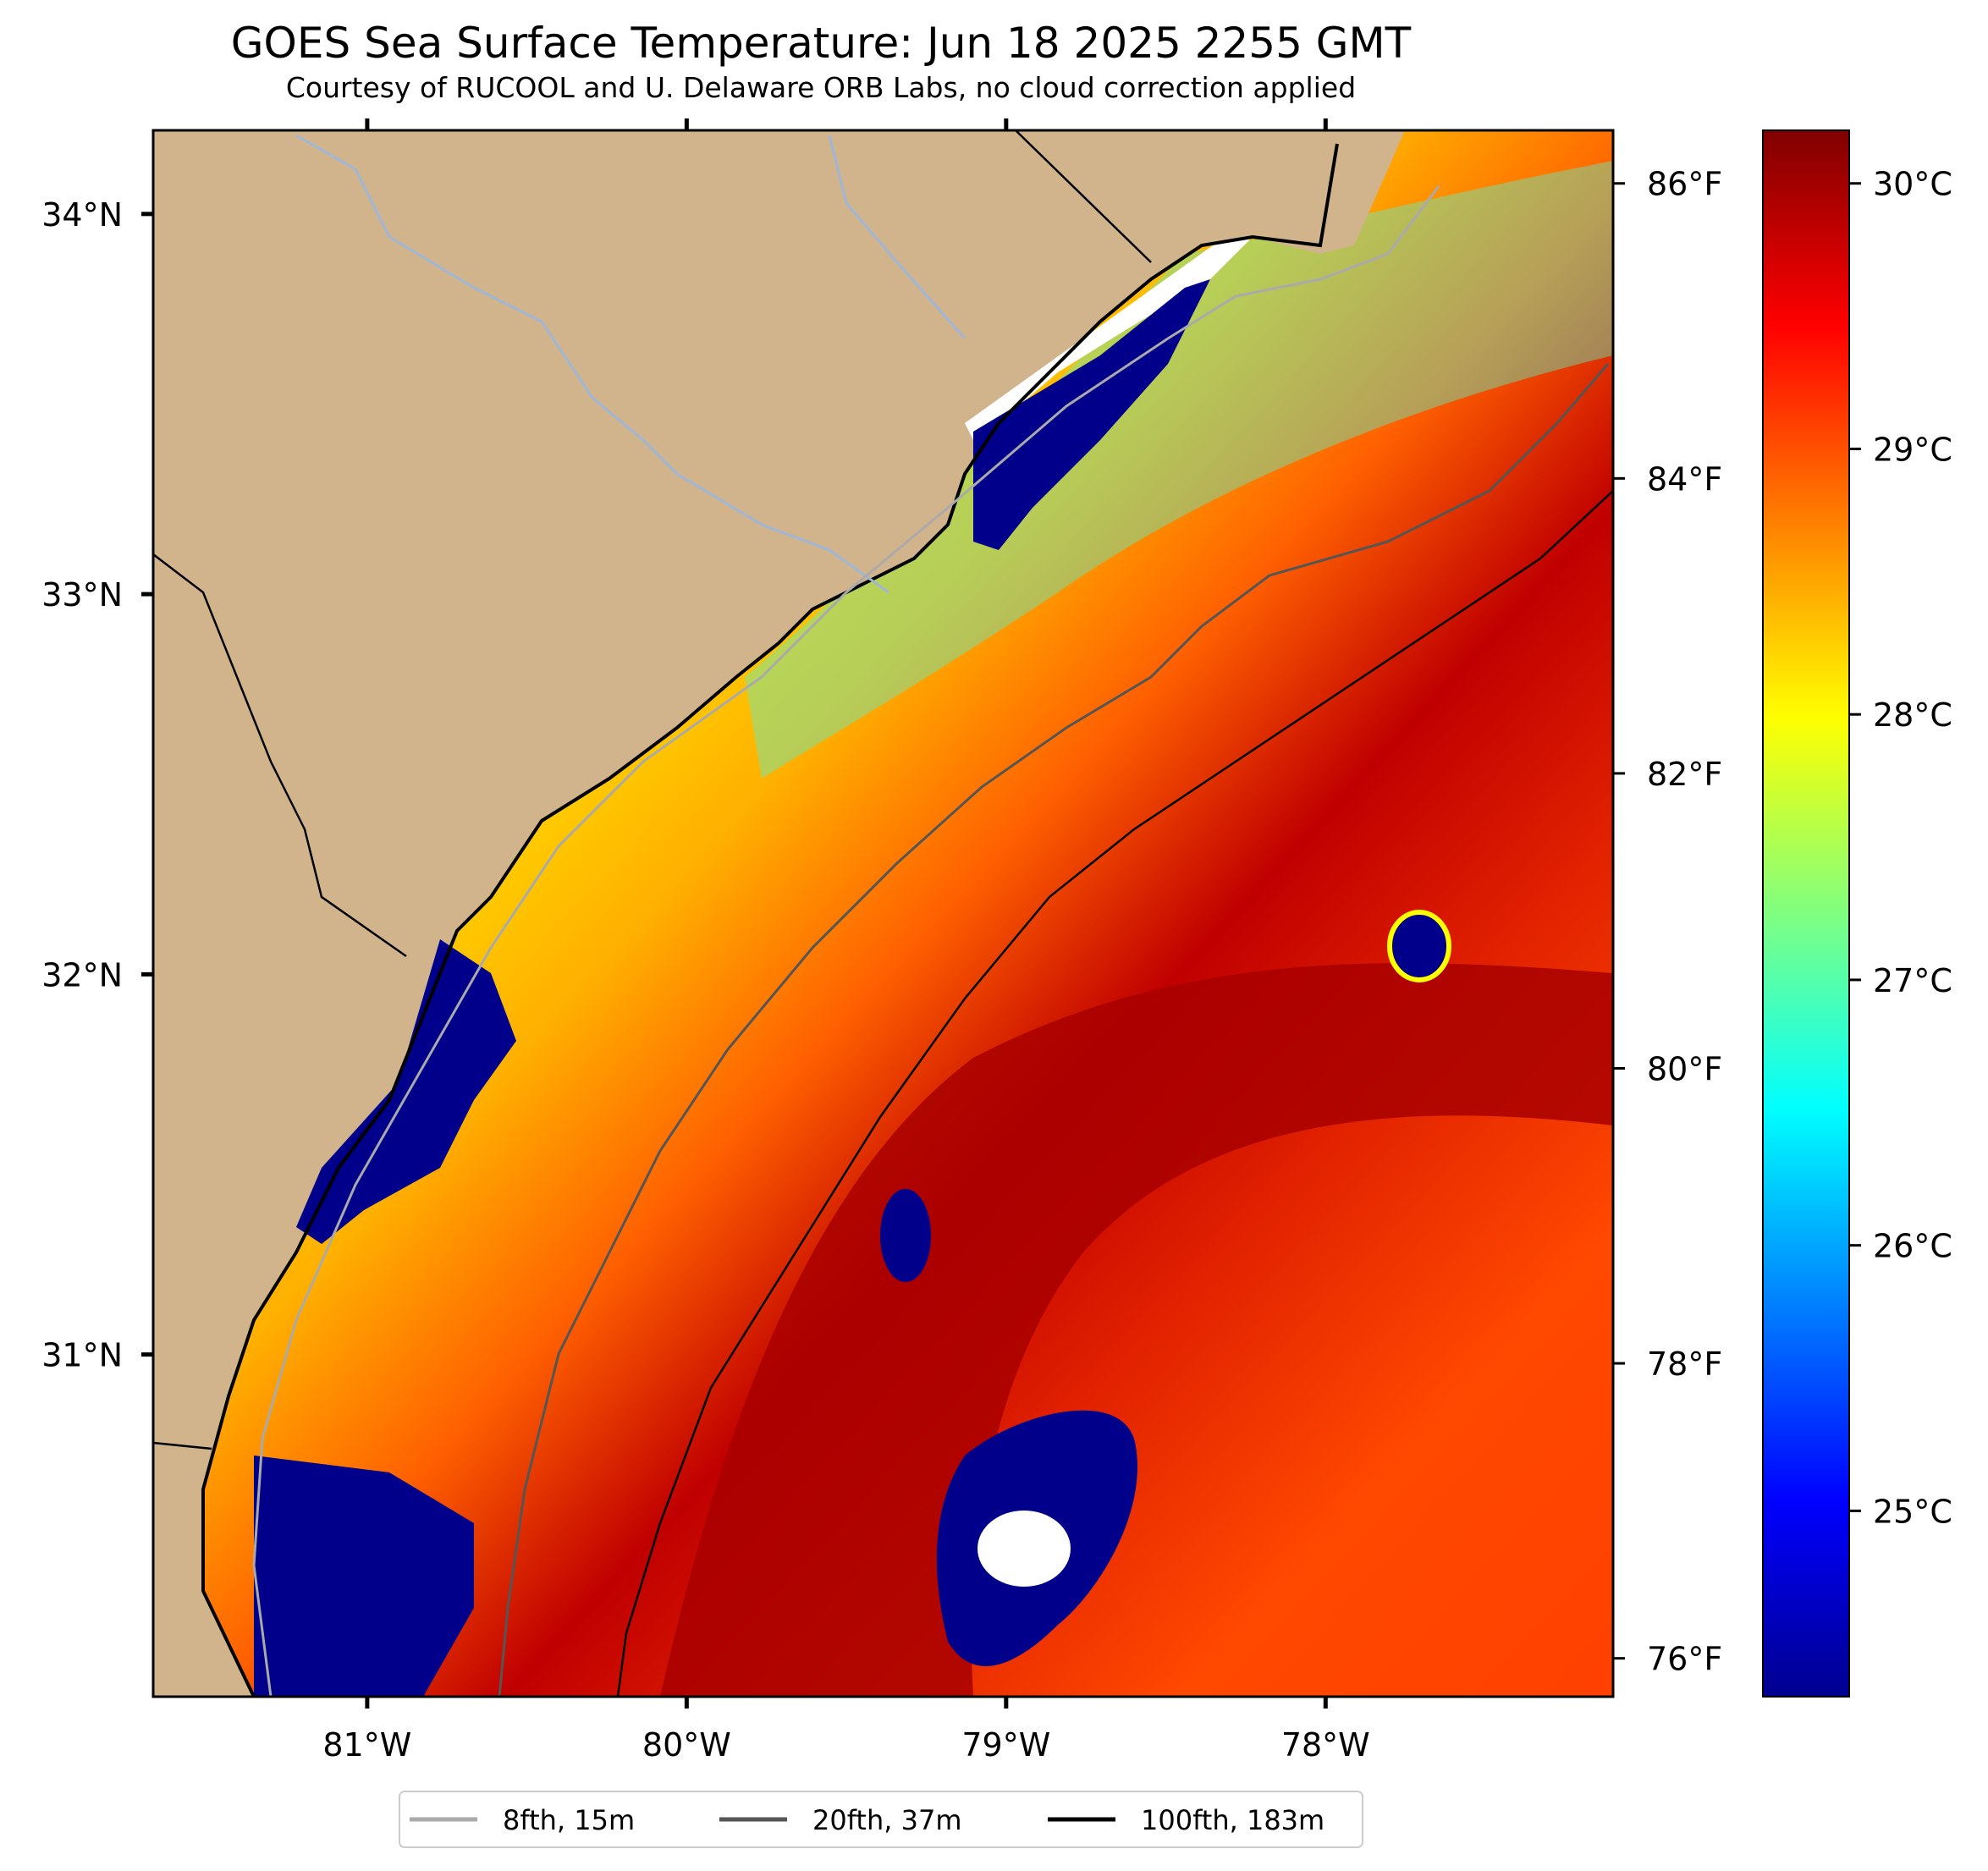 This screenshot has width=1988, height=1871. I want to click on cloud-mask-savannah, so click(406, 1092).